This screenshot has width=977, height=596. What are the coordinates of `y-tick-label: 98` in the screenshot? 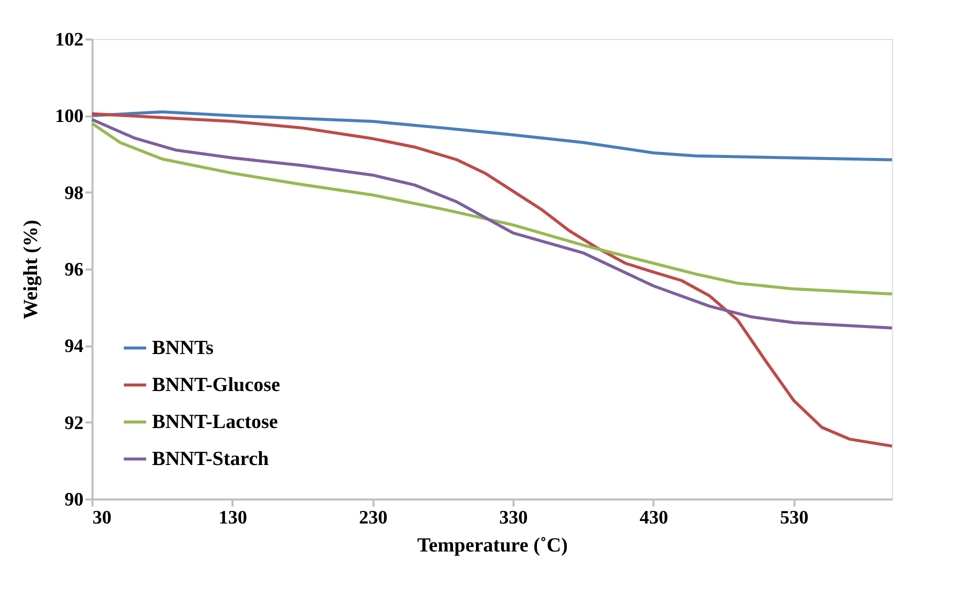 It's located at (74, 193).